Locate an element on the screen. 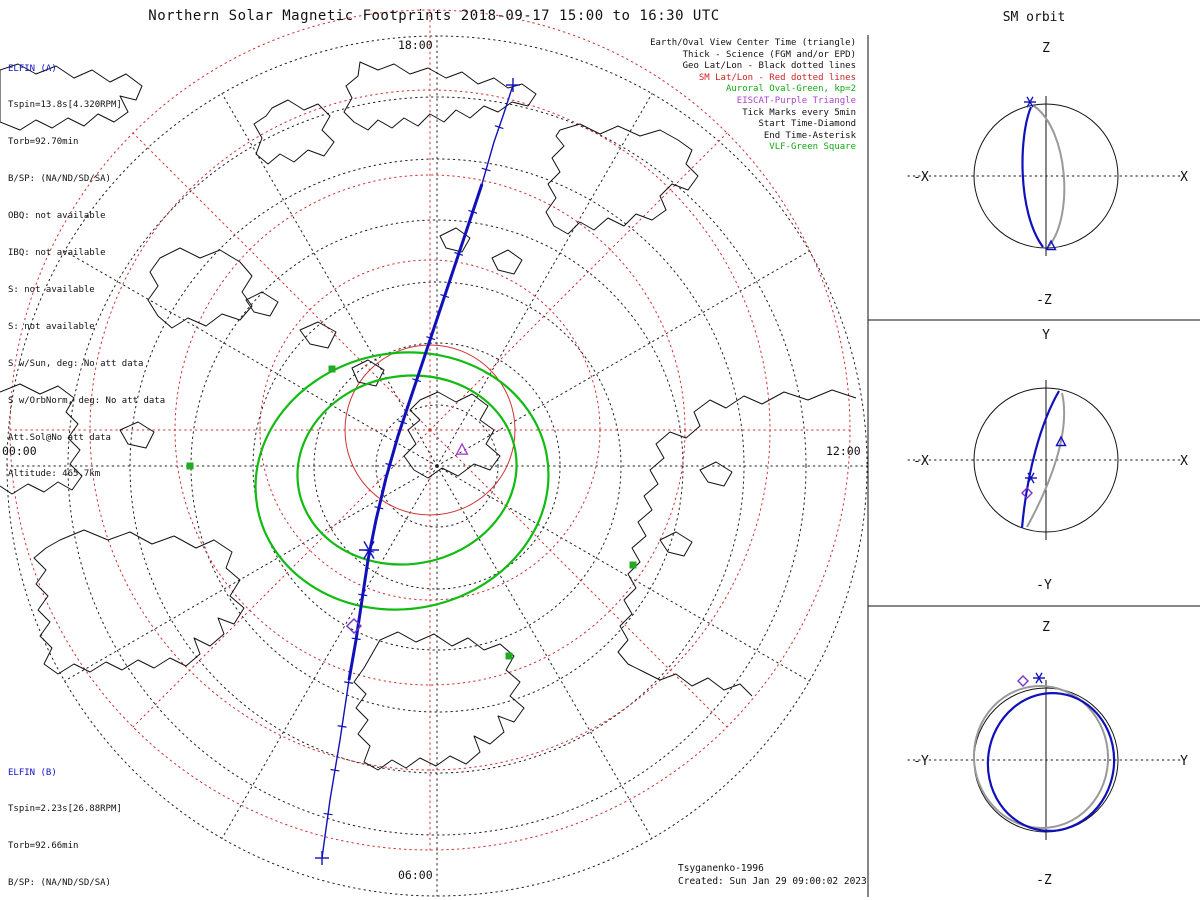 The image size is (1200, 900). info-line: Altitude: 465.7km is located at coordinates (54, 474).